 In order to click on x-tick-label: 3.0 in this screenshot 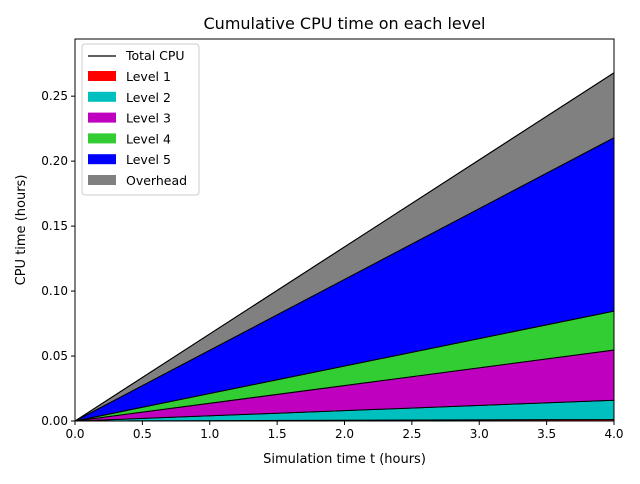, I will do `click(479, 434)`.